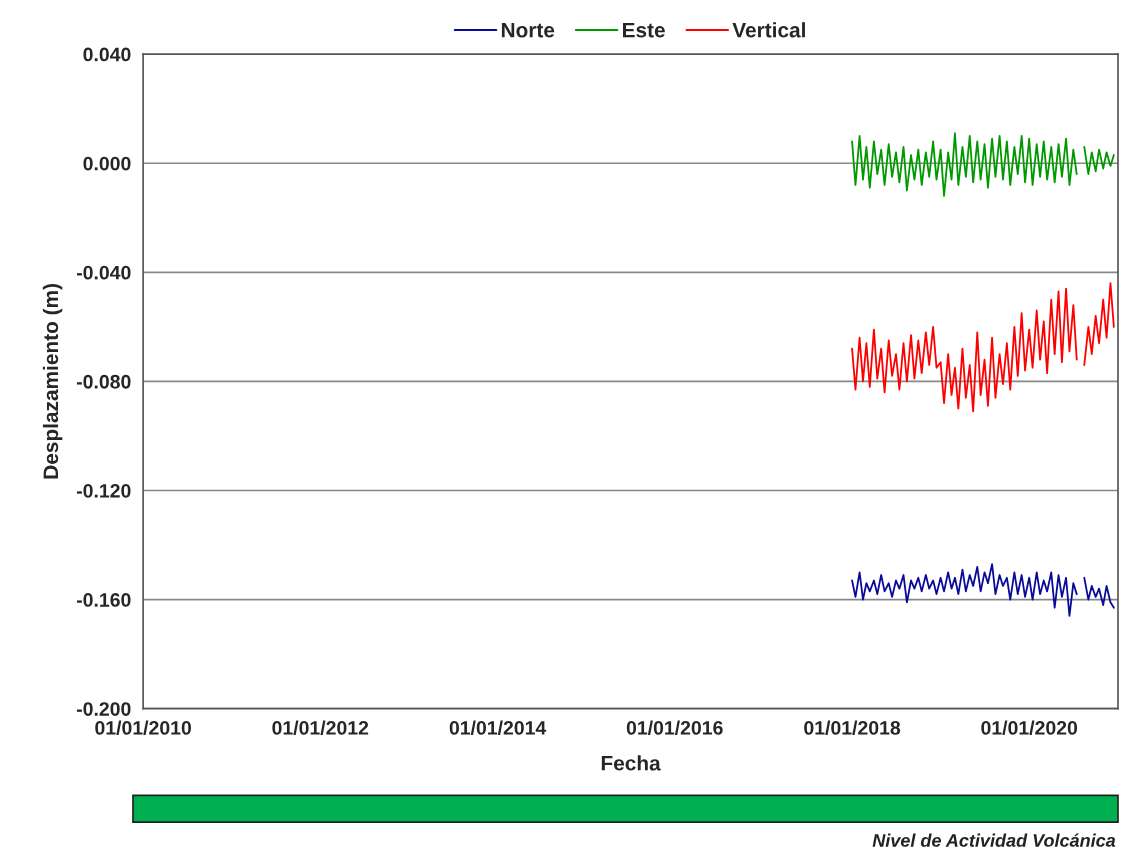 The width and height of the screenshot is (1127, 859). I want to click on x-tick-label: 01/01/2016, so click(674, 727).